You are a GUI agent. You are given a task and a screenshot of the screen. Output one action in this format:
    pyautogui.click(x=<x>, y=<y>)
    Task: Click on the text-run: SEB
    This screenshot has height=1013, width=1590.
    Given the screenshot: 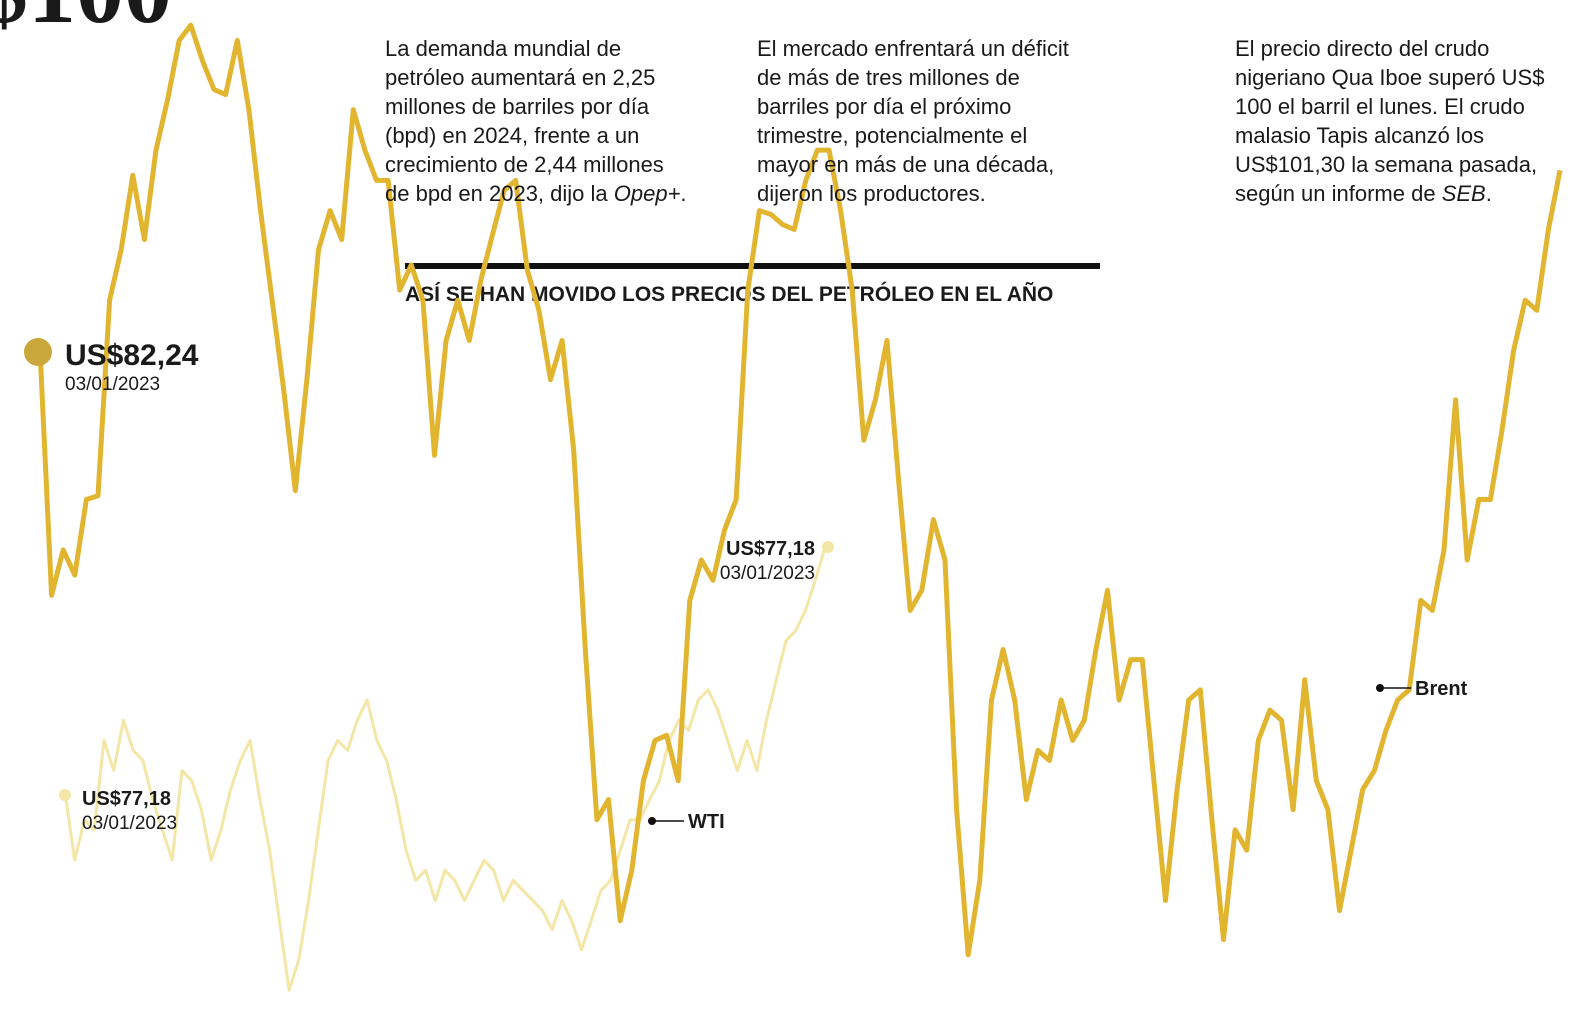 What is the action you would take?
    pyautogui.click(x=1464, y=193)
    